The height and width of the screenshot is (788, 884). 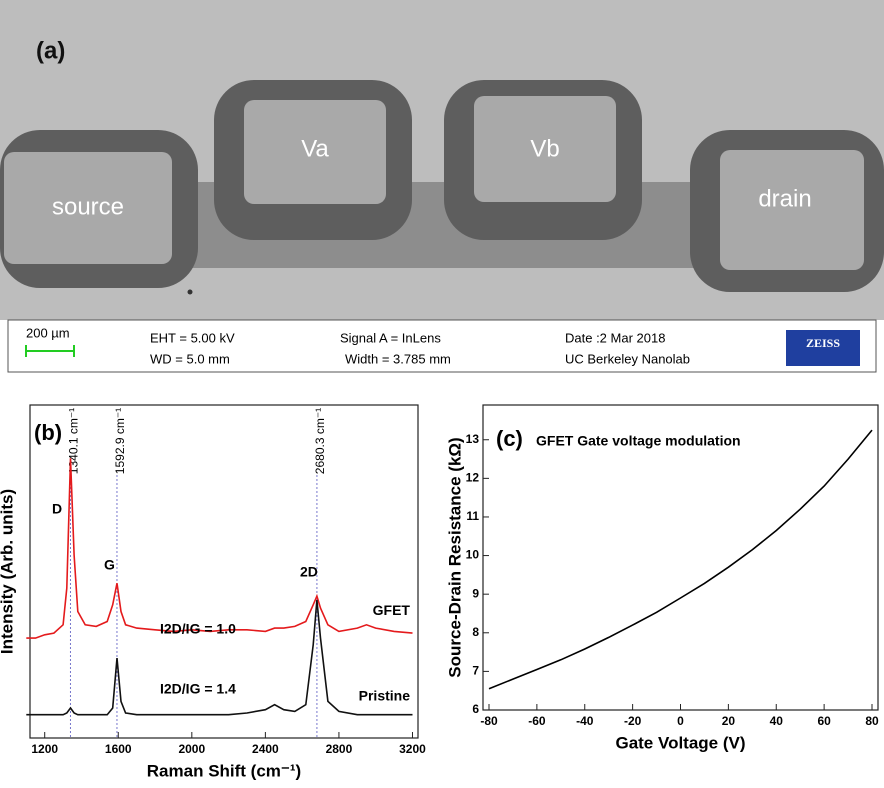 What do you see at coordinates (585, 721) in the screenshot?
I see `x-tick-label: -40` at bounding box center [585, 721].